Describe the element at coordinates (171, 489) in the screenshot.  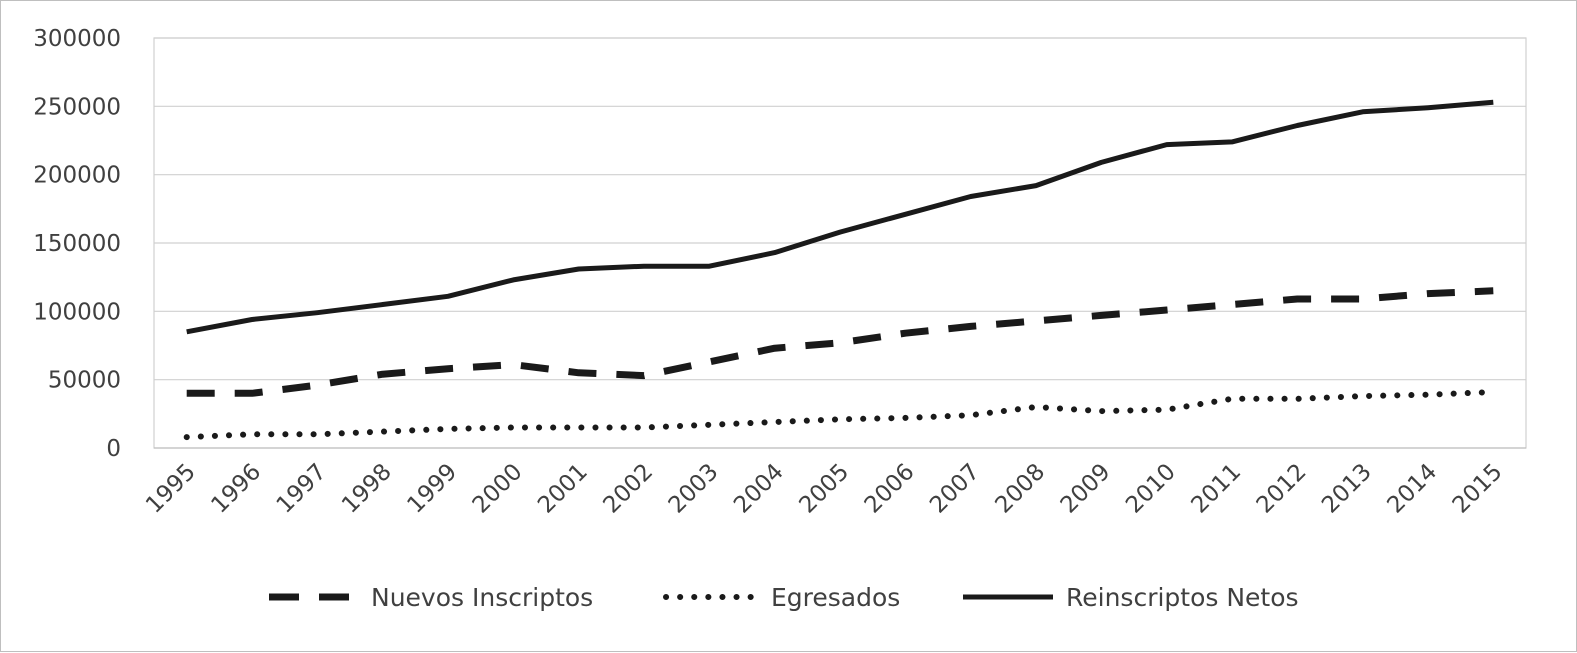
I see `x-tick-label: 1995` at that location.